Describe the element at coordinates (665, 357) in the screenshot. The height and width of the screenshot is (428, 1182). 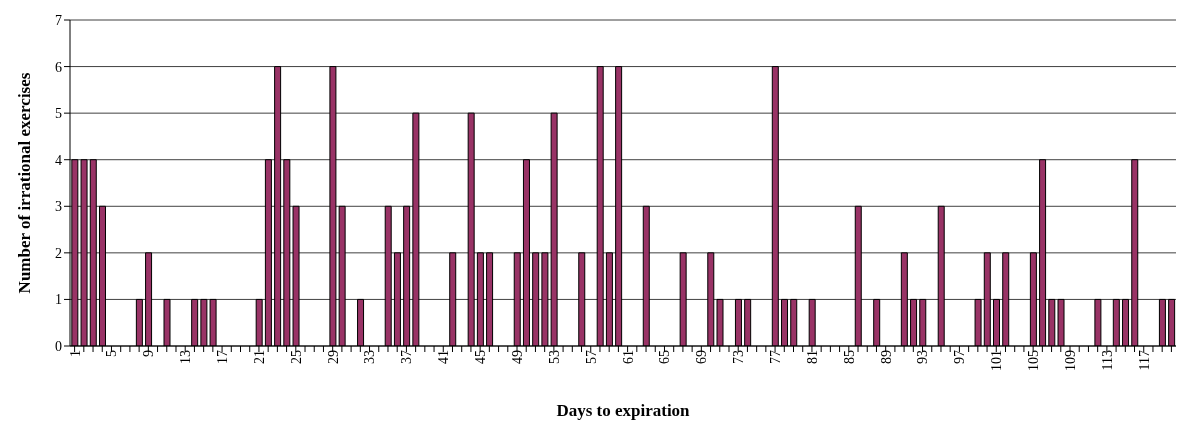
I see `x-tick-label: 65` at that location.